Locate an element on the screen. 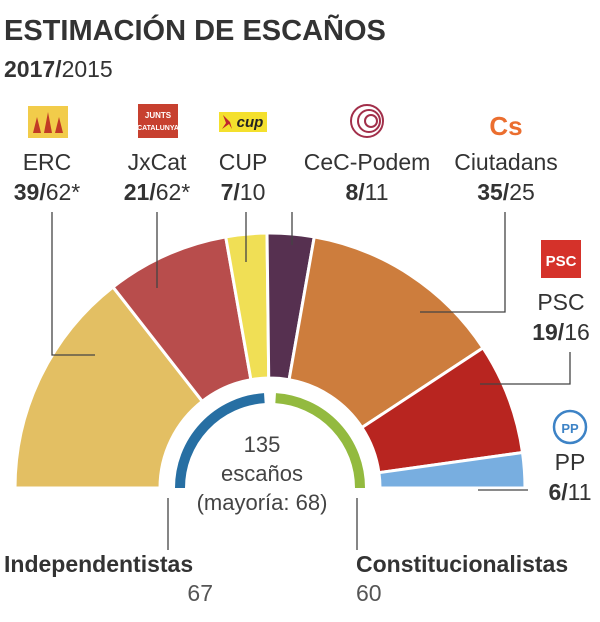  label-cec-podem: CeC-Podem 8/11 is located at coordinates (367, 177).